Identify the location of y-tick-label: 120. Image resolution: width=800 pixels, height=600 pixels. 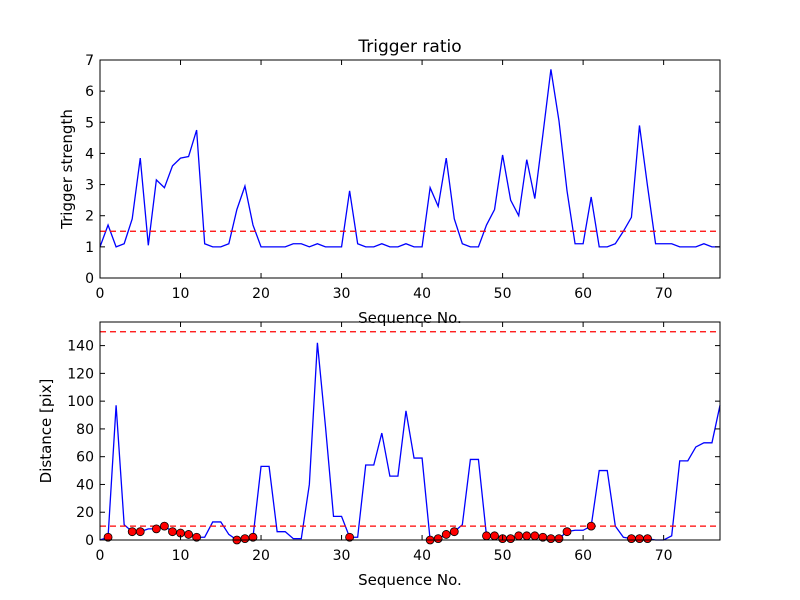
(80, 374).